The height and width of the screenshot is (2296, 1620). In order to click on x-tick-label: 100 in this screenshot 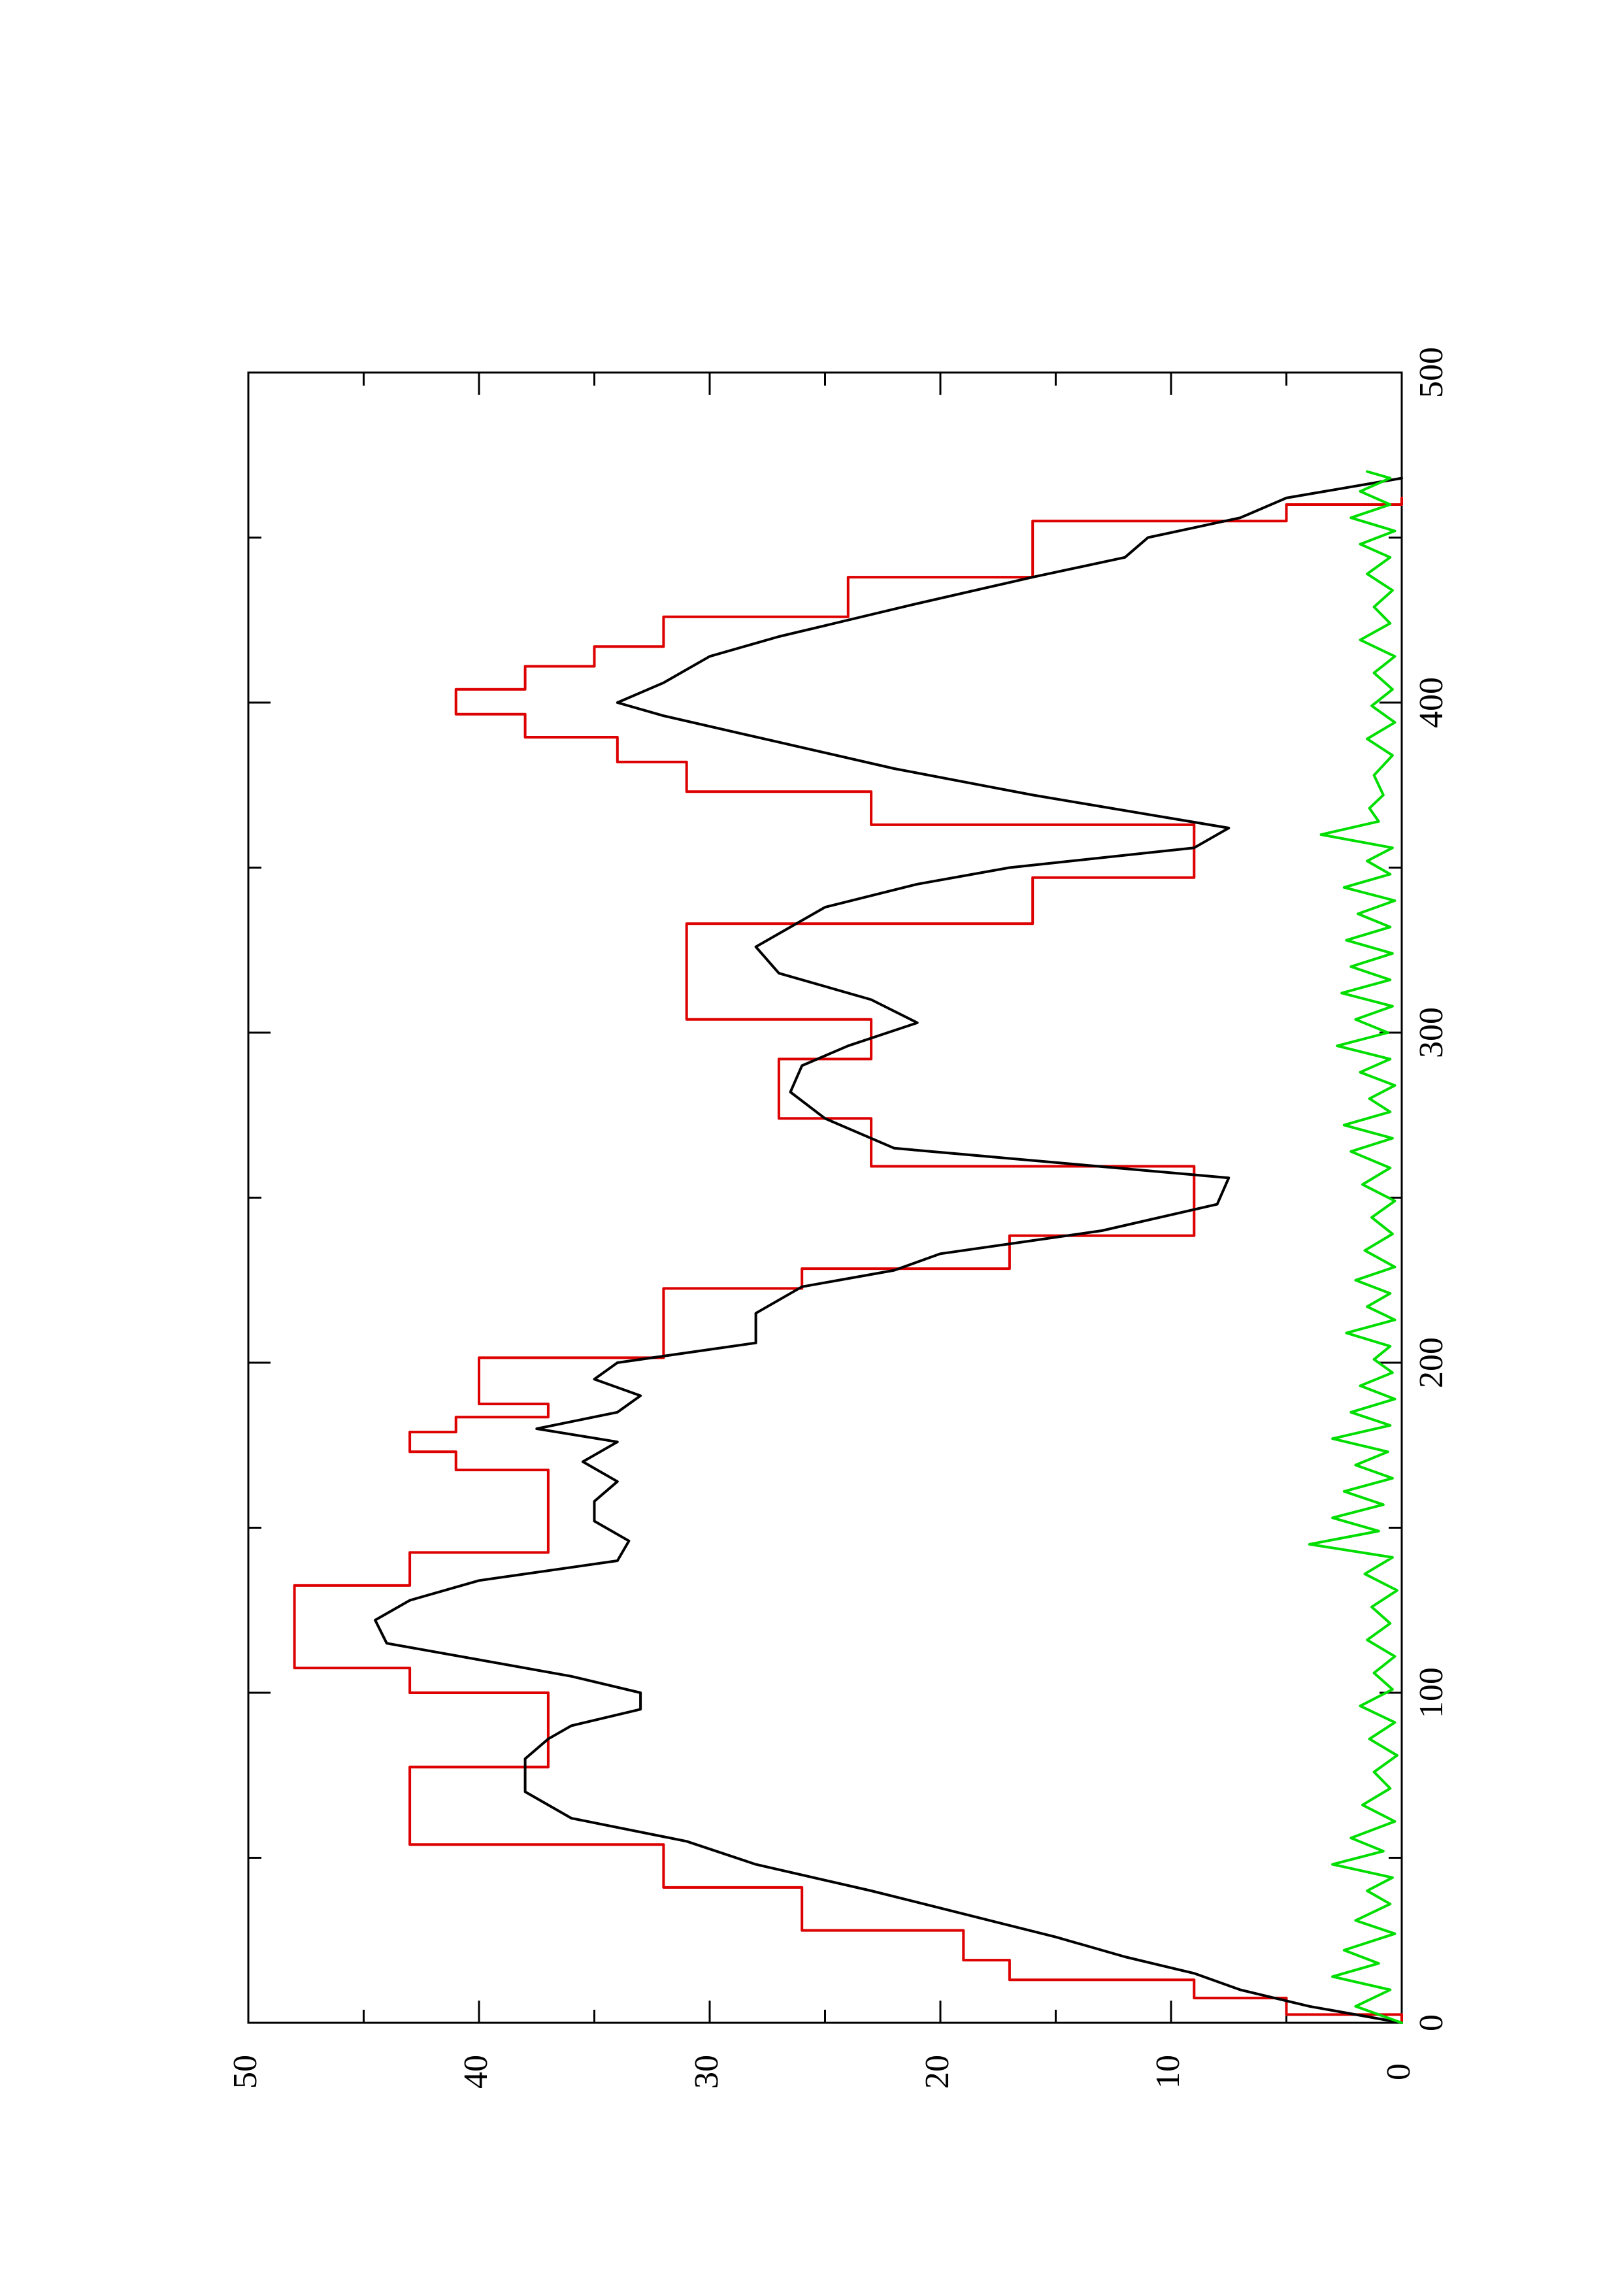, I will do `click(1431, 1692)`.